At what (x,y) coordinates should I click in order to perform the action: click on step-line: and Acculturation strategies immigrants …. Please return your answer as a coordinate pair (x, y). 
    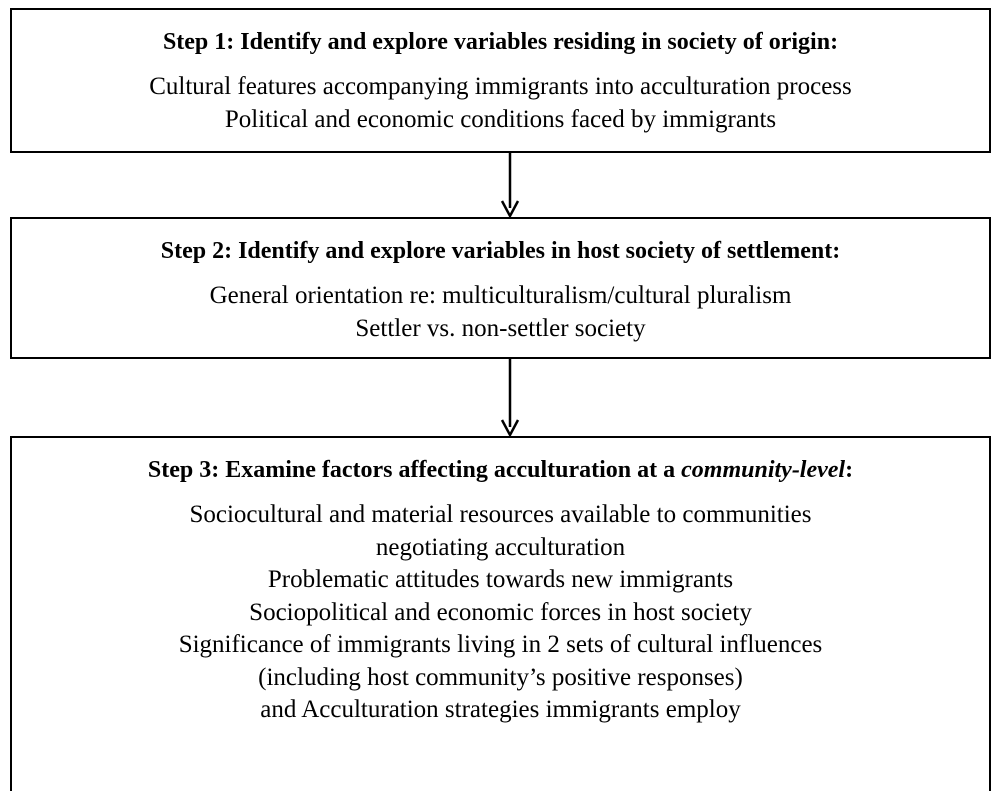
    Looking at the image, I should click on (500, 709).